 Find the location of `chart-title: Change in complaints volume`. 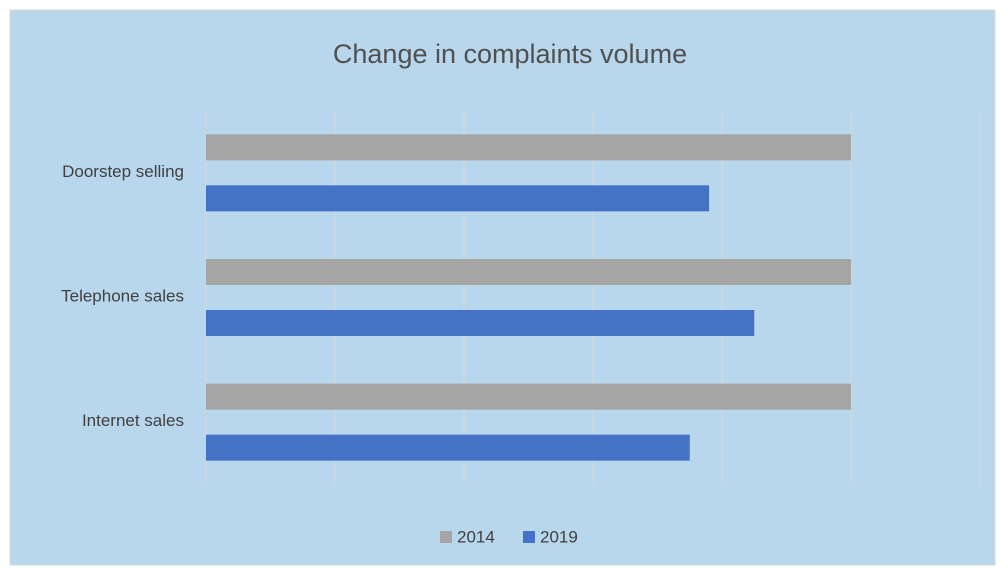

chart-title: Change in complaints volume is located at coordinates (510, 54).